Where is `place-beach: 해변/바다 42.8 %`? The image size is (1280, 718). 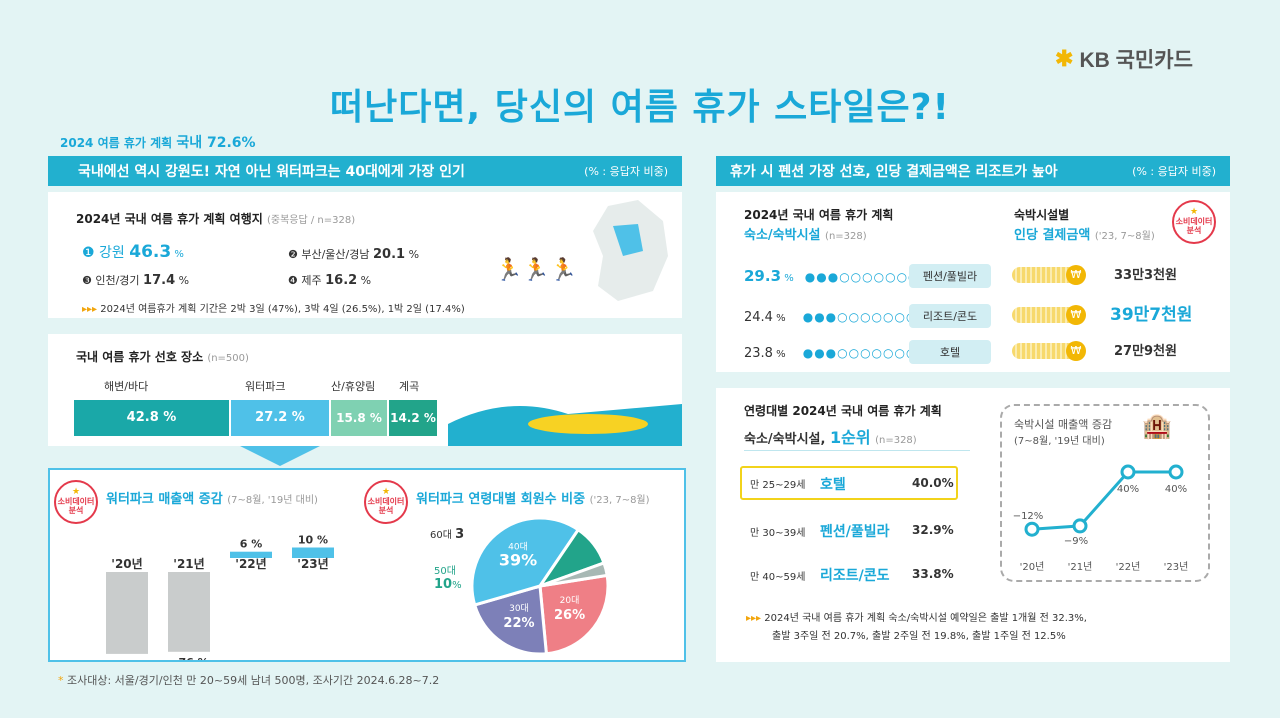 place-beach: 해변/바다 42.8 % is located at coordinates (151, 407).